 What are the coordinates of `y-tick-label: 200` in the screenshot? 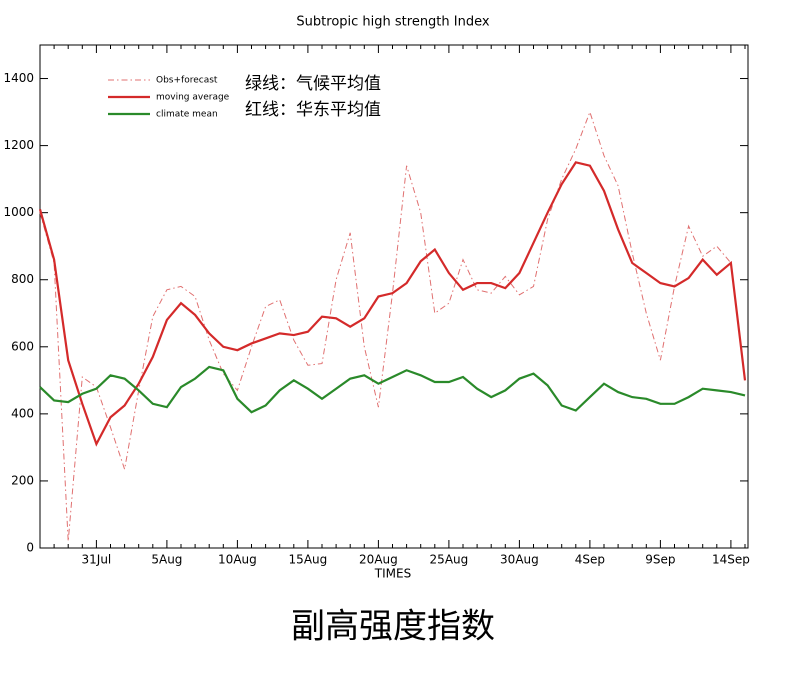 It's located at (22, 480).